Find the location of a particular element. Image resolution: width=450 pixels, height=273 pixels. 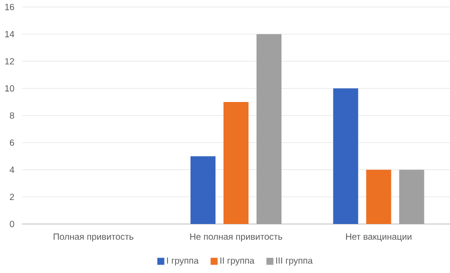

y-tick-label: 12 is located at coordinates (9, 61).